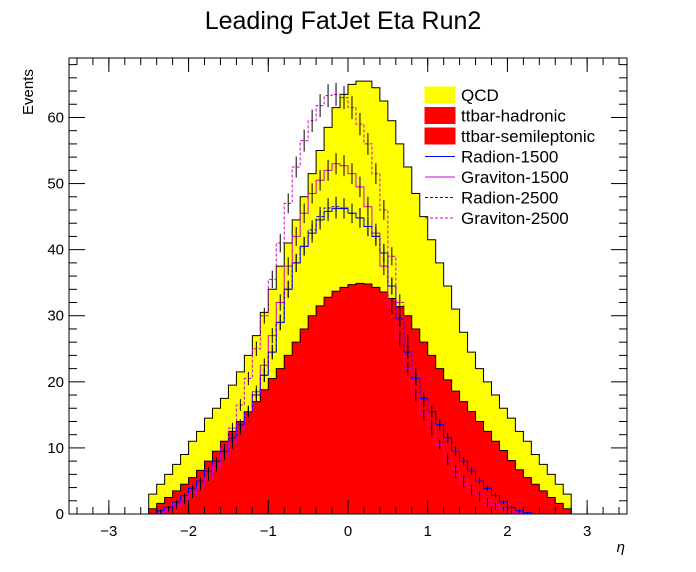 The width and height of the screenshot is (696, 572). I want to click on legend-label: Radion-1500, so click(509, 157).